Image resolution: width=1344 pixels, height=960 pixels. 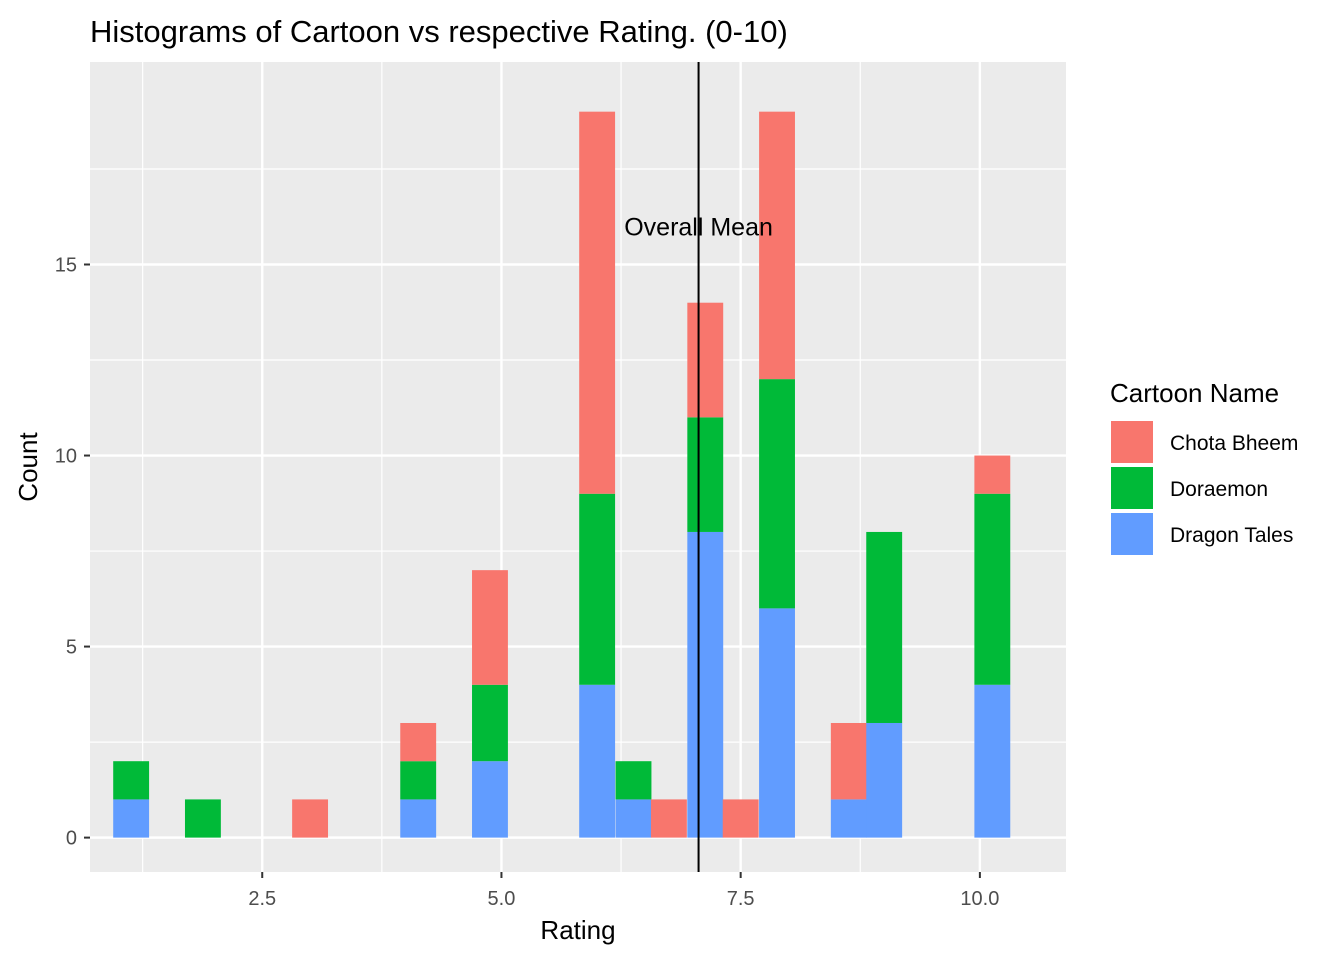 What do you see at coordinates (577, 930) in the screenshot?
I see `x-axis-title: Rating` at bounding box center [577, 930].